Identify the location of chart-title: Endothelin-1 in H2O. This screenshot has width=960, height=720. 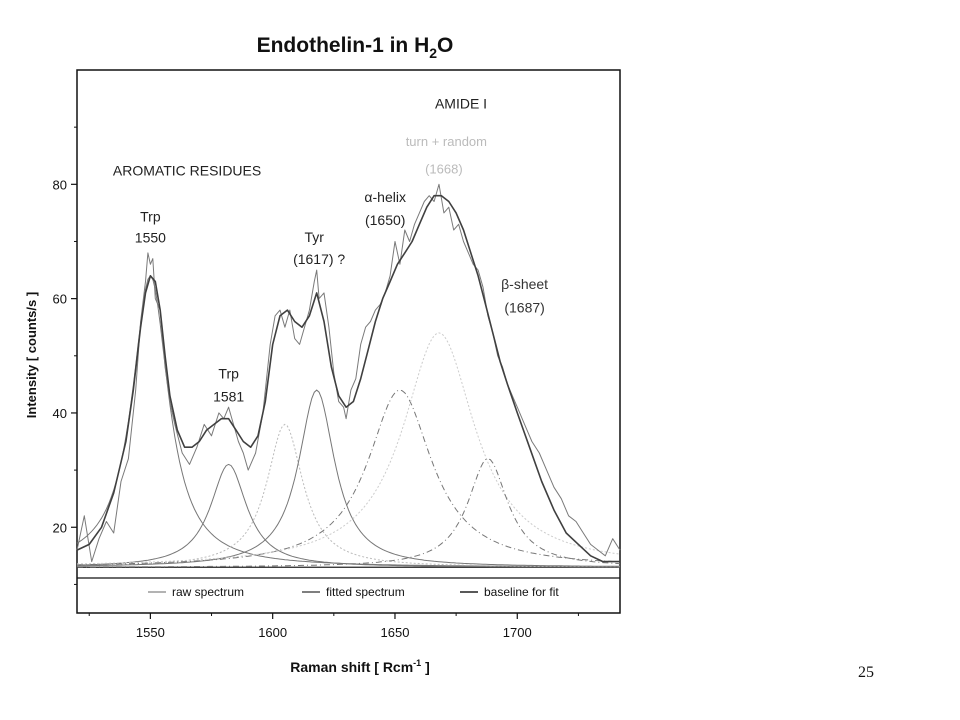
(355, 47).